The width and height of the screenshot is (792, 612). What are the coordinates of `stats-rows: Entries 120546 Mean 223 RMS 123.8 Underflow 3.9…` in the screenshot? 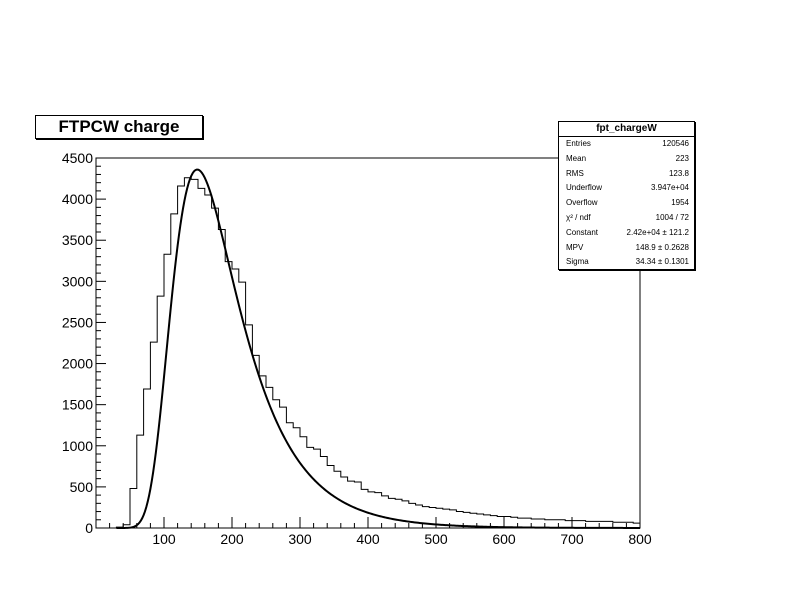 It's located at (626, 203).